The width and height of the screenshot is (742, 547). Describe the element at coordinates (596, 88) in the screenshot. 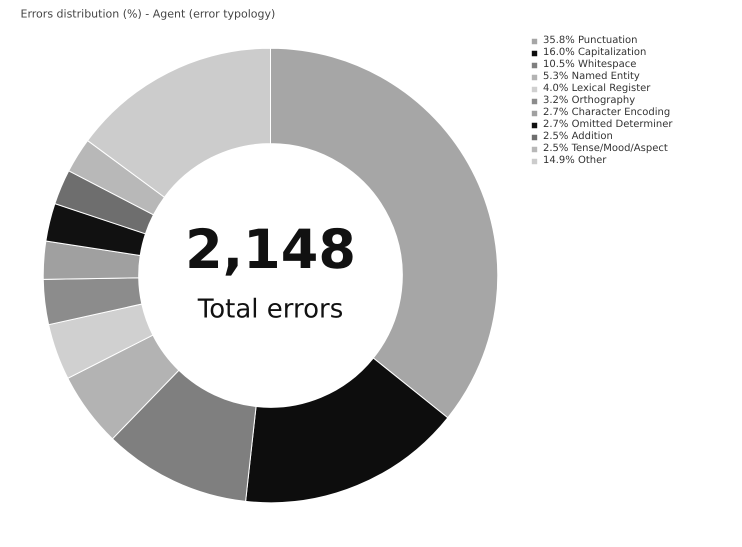

I see `legend-label: 4.0% Lexical Register` at that location.